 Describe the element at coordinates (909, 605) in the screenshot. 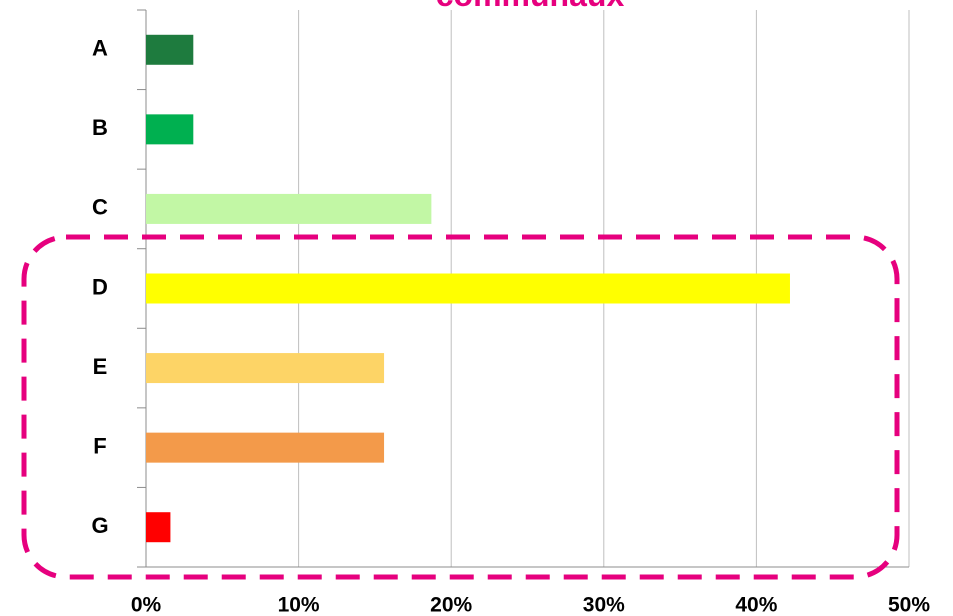

I see `x-tick-label: 50%` at that location.